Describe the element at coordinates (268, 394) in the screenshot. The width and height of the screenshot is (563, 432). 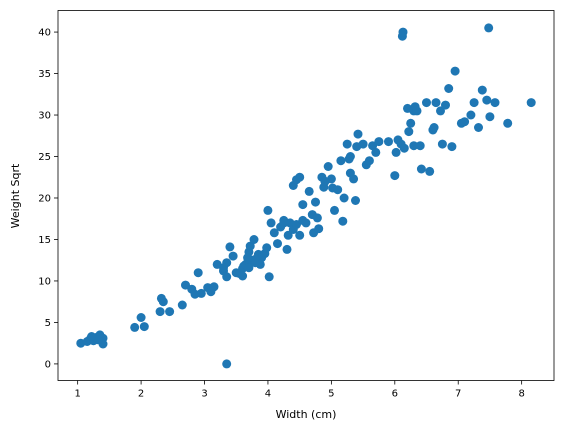
I see `x-tick-label: 4` at that location.